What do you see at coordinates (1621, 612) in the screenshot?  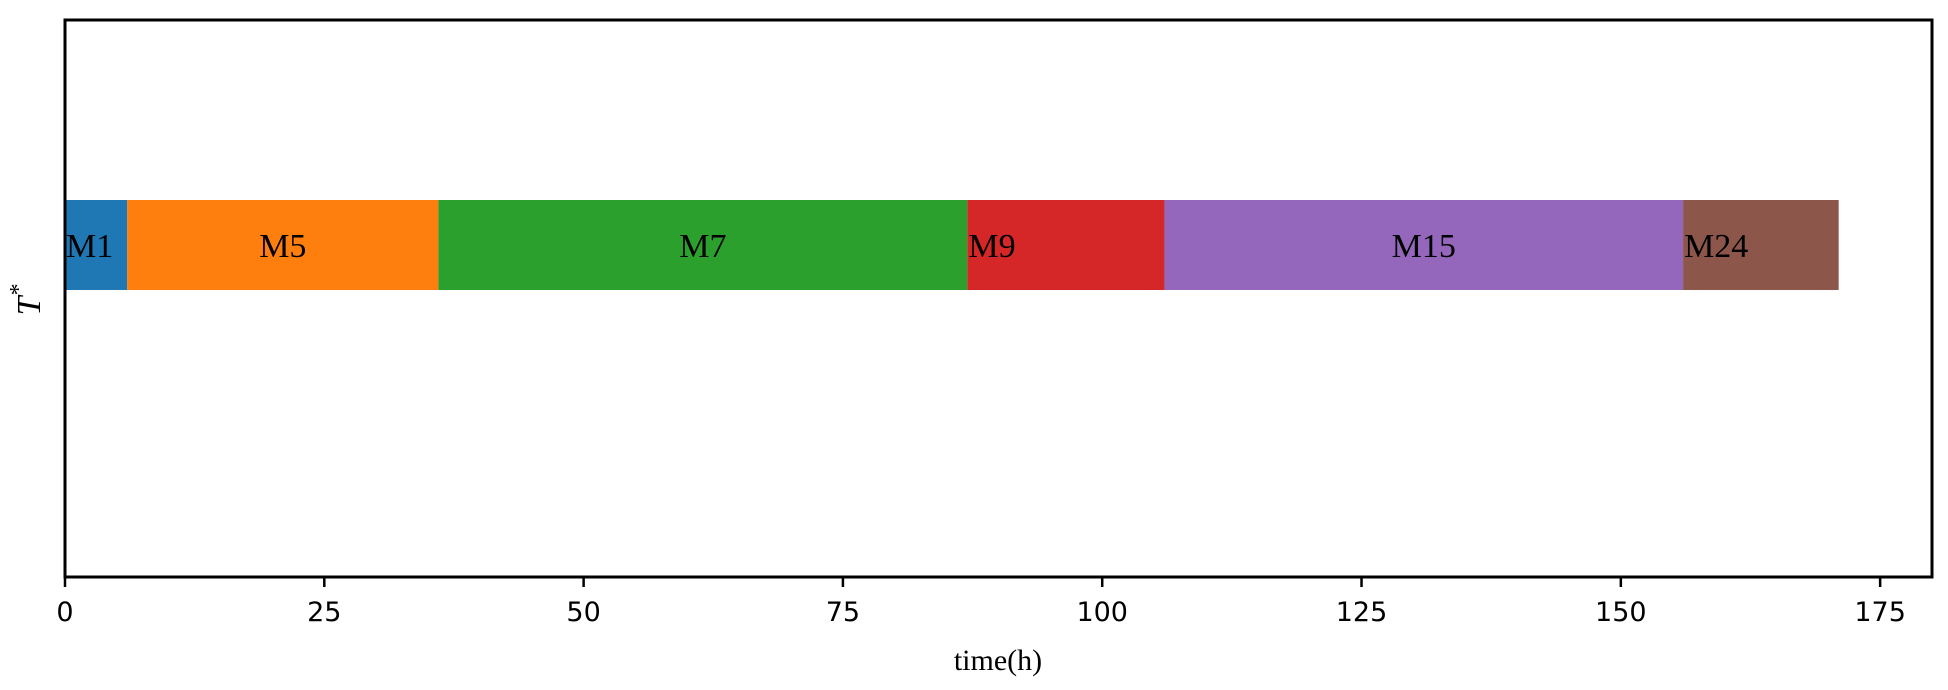 I see `x-tick-label: 150` at bounding box center [1621, 612].